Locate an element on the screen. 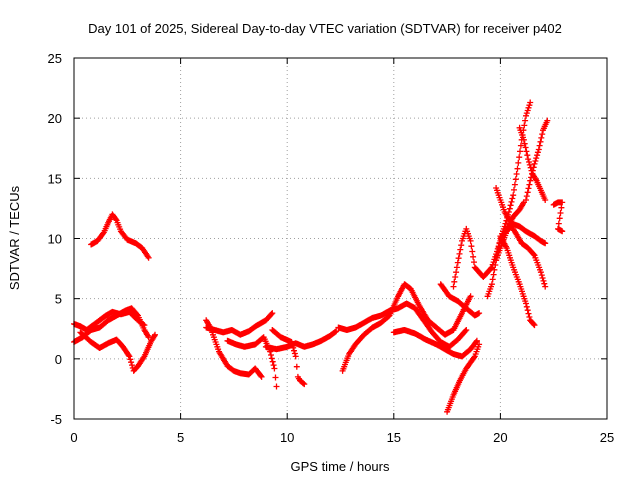  y-tick-labels: -5 0 5 10 15 20 25 is located at coordinates (55, 239).